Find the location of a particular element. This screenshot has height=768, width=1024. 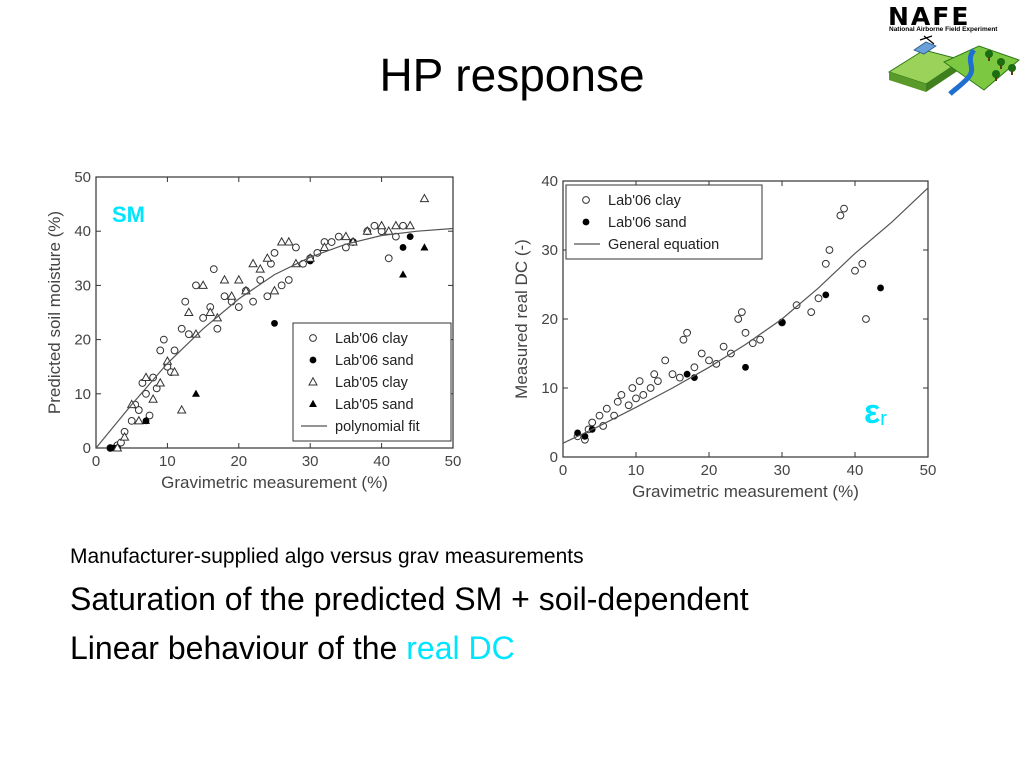

y-tick-label: 50 is located at coordinates (82, 177).